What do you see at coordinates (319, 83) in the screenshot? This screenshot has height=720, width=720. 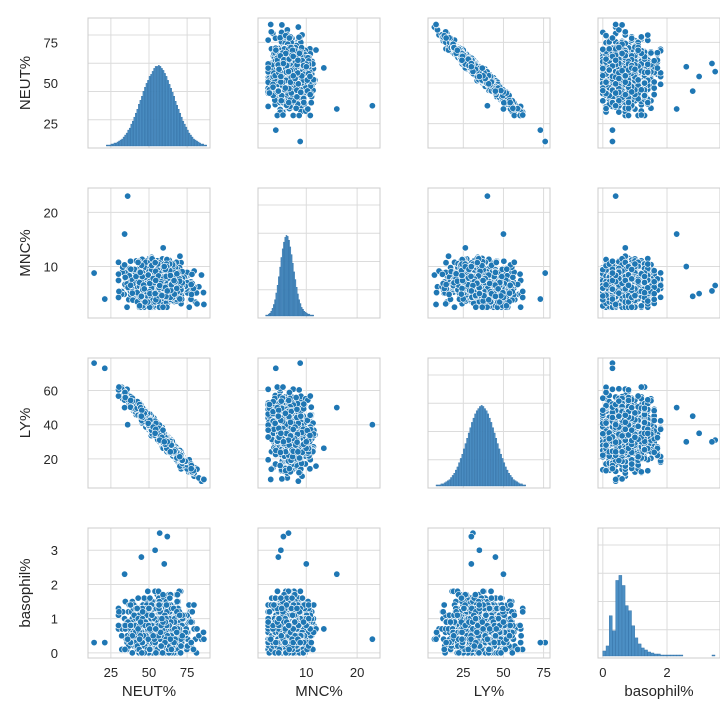 I see `panel-NEUT%-vs-MNC%` at bounding box center [319, 83].